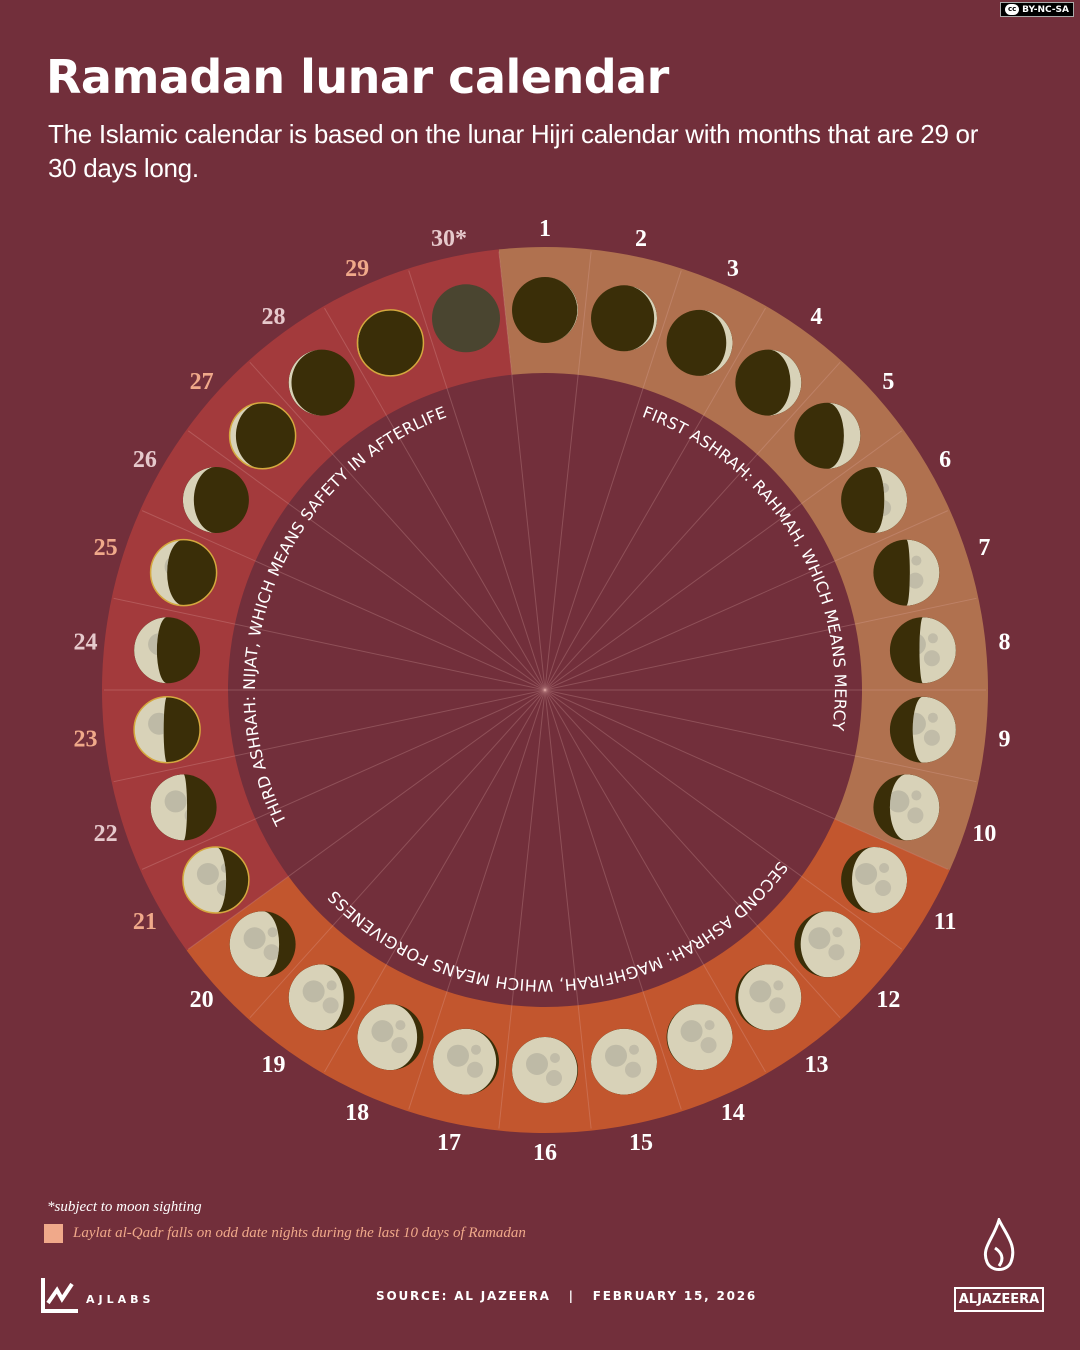  I want to click on day-label-20: 20, so click(202, 1000).